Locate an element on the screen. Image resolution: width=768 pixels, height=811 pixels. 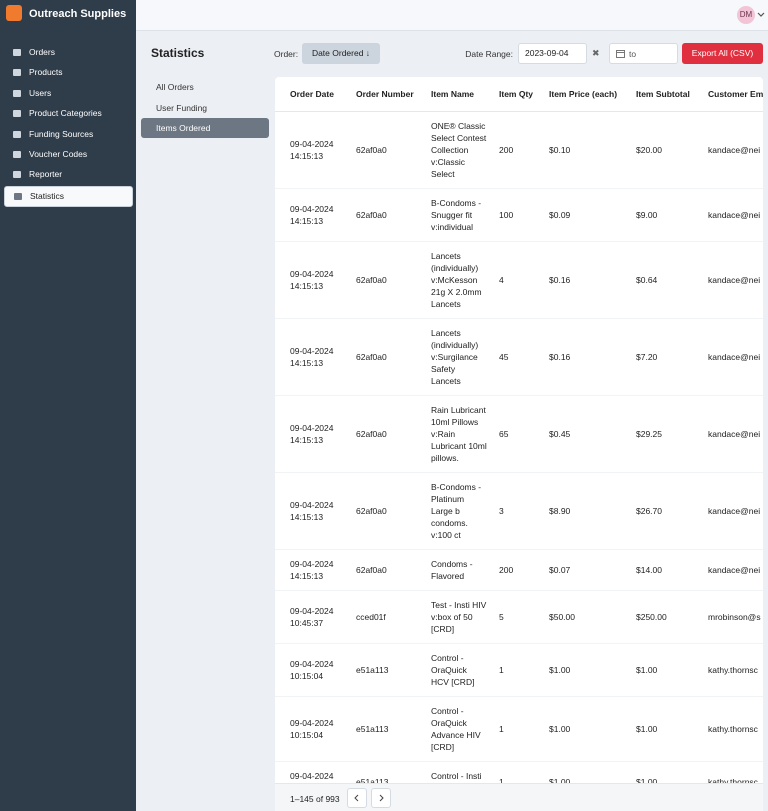
nav-label: Statistics is located at coordinates (47, 196).